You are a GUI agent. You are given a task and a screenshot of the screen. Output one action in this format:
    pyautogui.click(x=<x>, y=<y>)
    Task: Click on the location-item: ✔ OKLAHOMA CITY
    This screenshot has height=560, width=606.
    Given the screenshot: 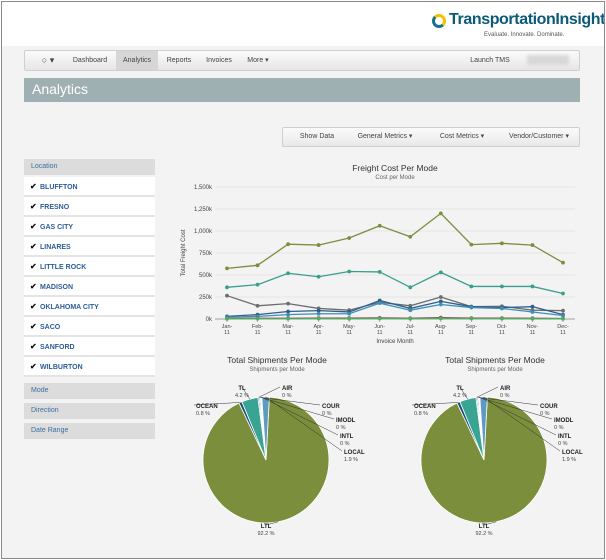 What is the action you would take?
    pyautogui.click(x=89, y=307)
    